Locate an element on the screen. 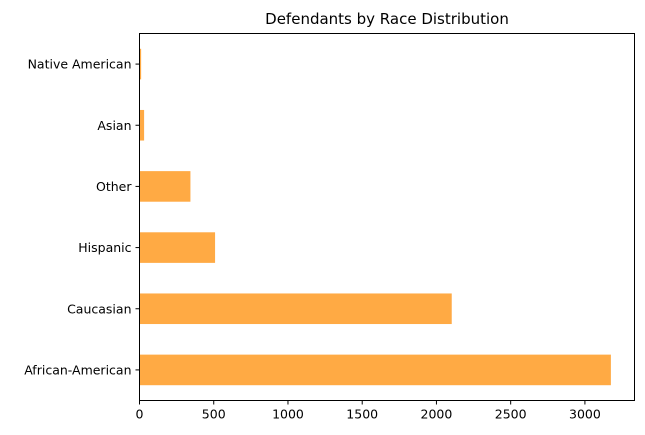  category-label-native-american: Native American is located at coordinates (80, 64).